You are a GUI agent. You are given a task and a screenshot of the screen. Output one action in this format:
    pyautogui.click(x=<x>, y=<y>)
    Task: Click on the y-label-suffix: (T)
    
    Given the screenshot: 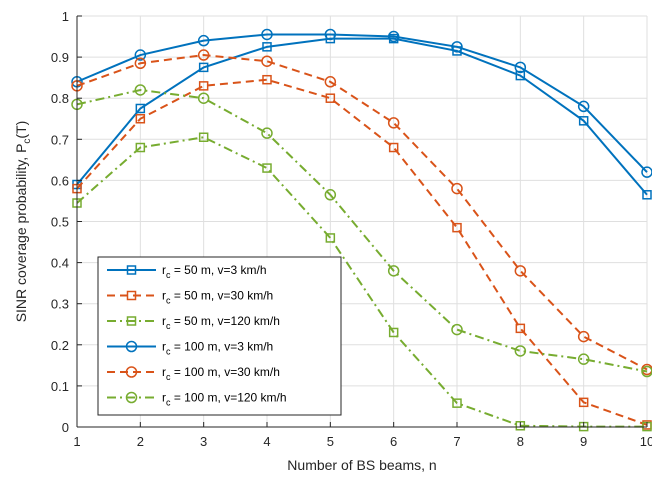 What is the action you would take?
    pyautogui.click(x=21, y=130)
    